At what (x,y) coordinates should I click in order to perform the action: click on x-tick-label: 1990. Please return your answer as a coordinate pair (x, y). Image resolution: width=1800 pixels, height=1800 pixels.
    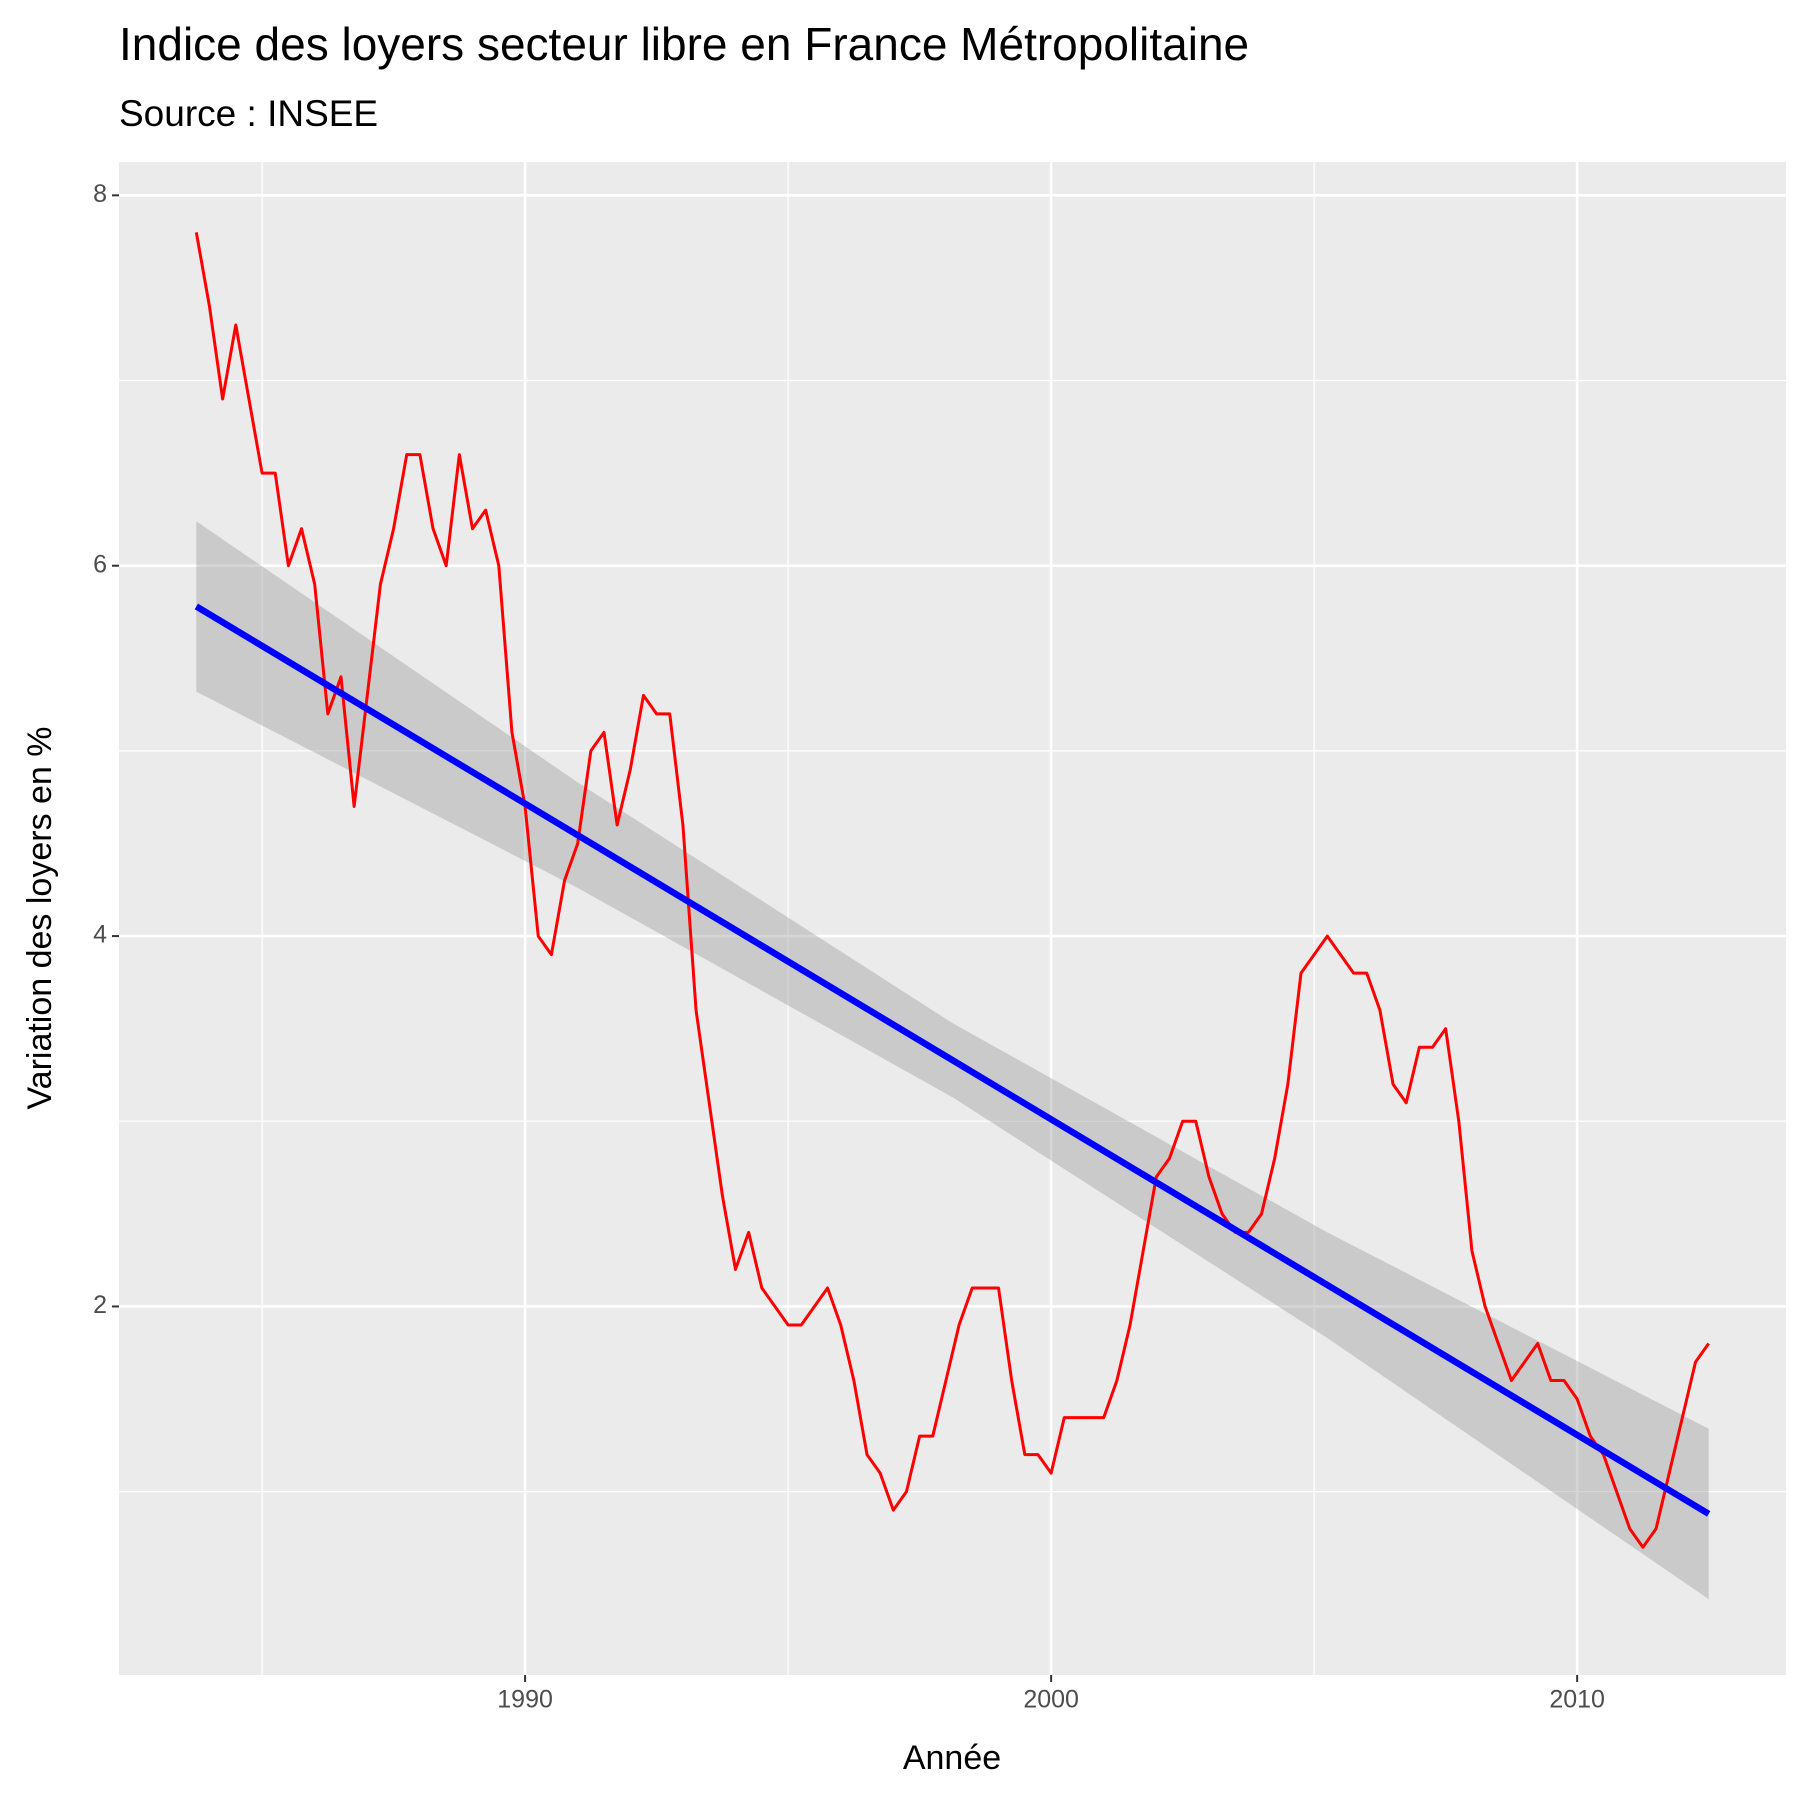
    Looking at the image, I should click on (525, 1700).